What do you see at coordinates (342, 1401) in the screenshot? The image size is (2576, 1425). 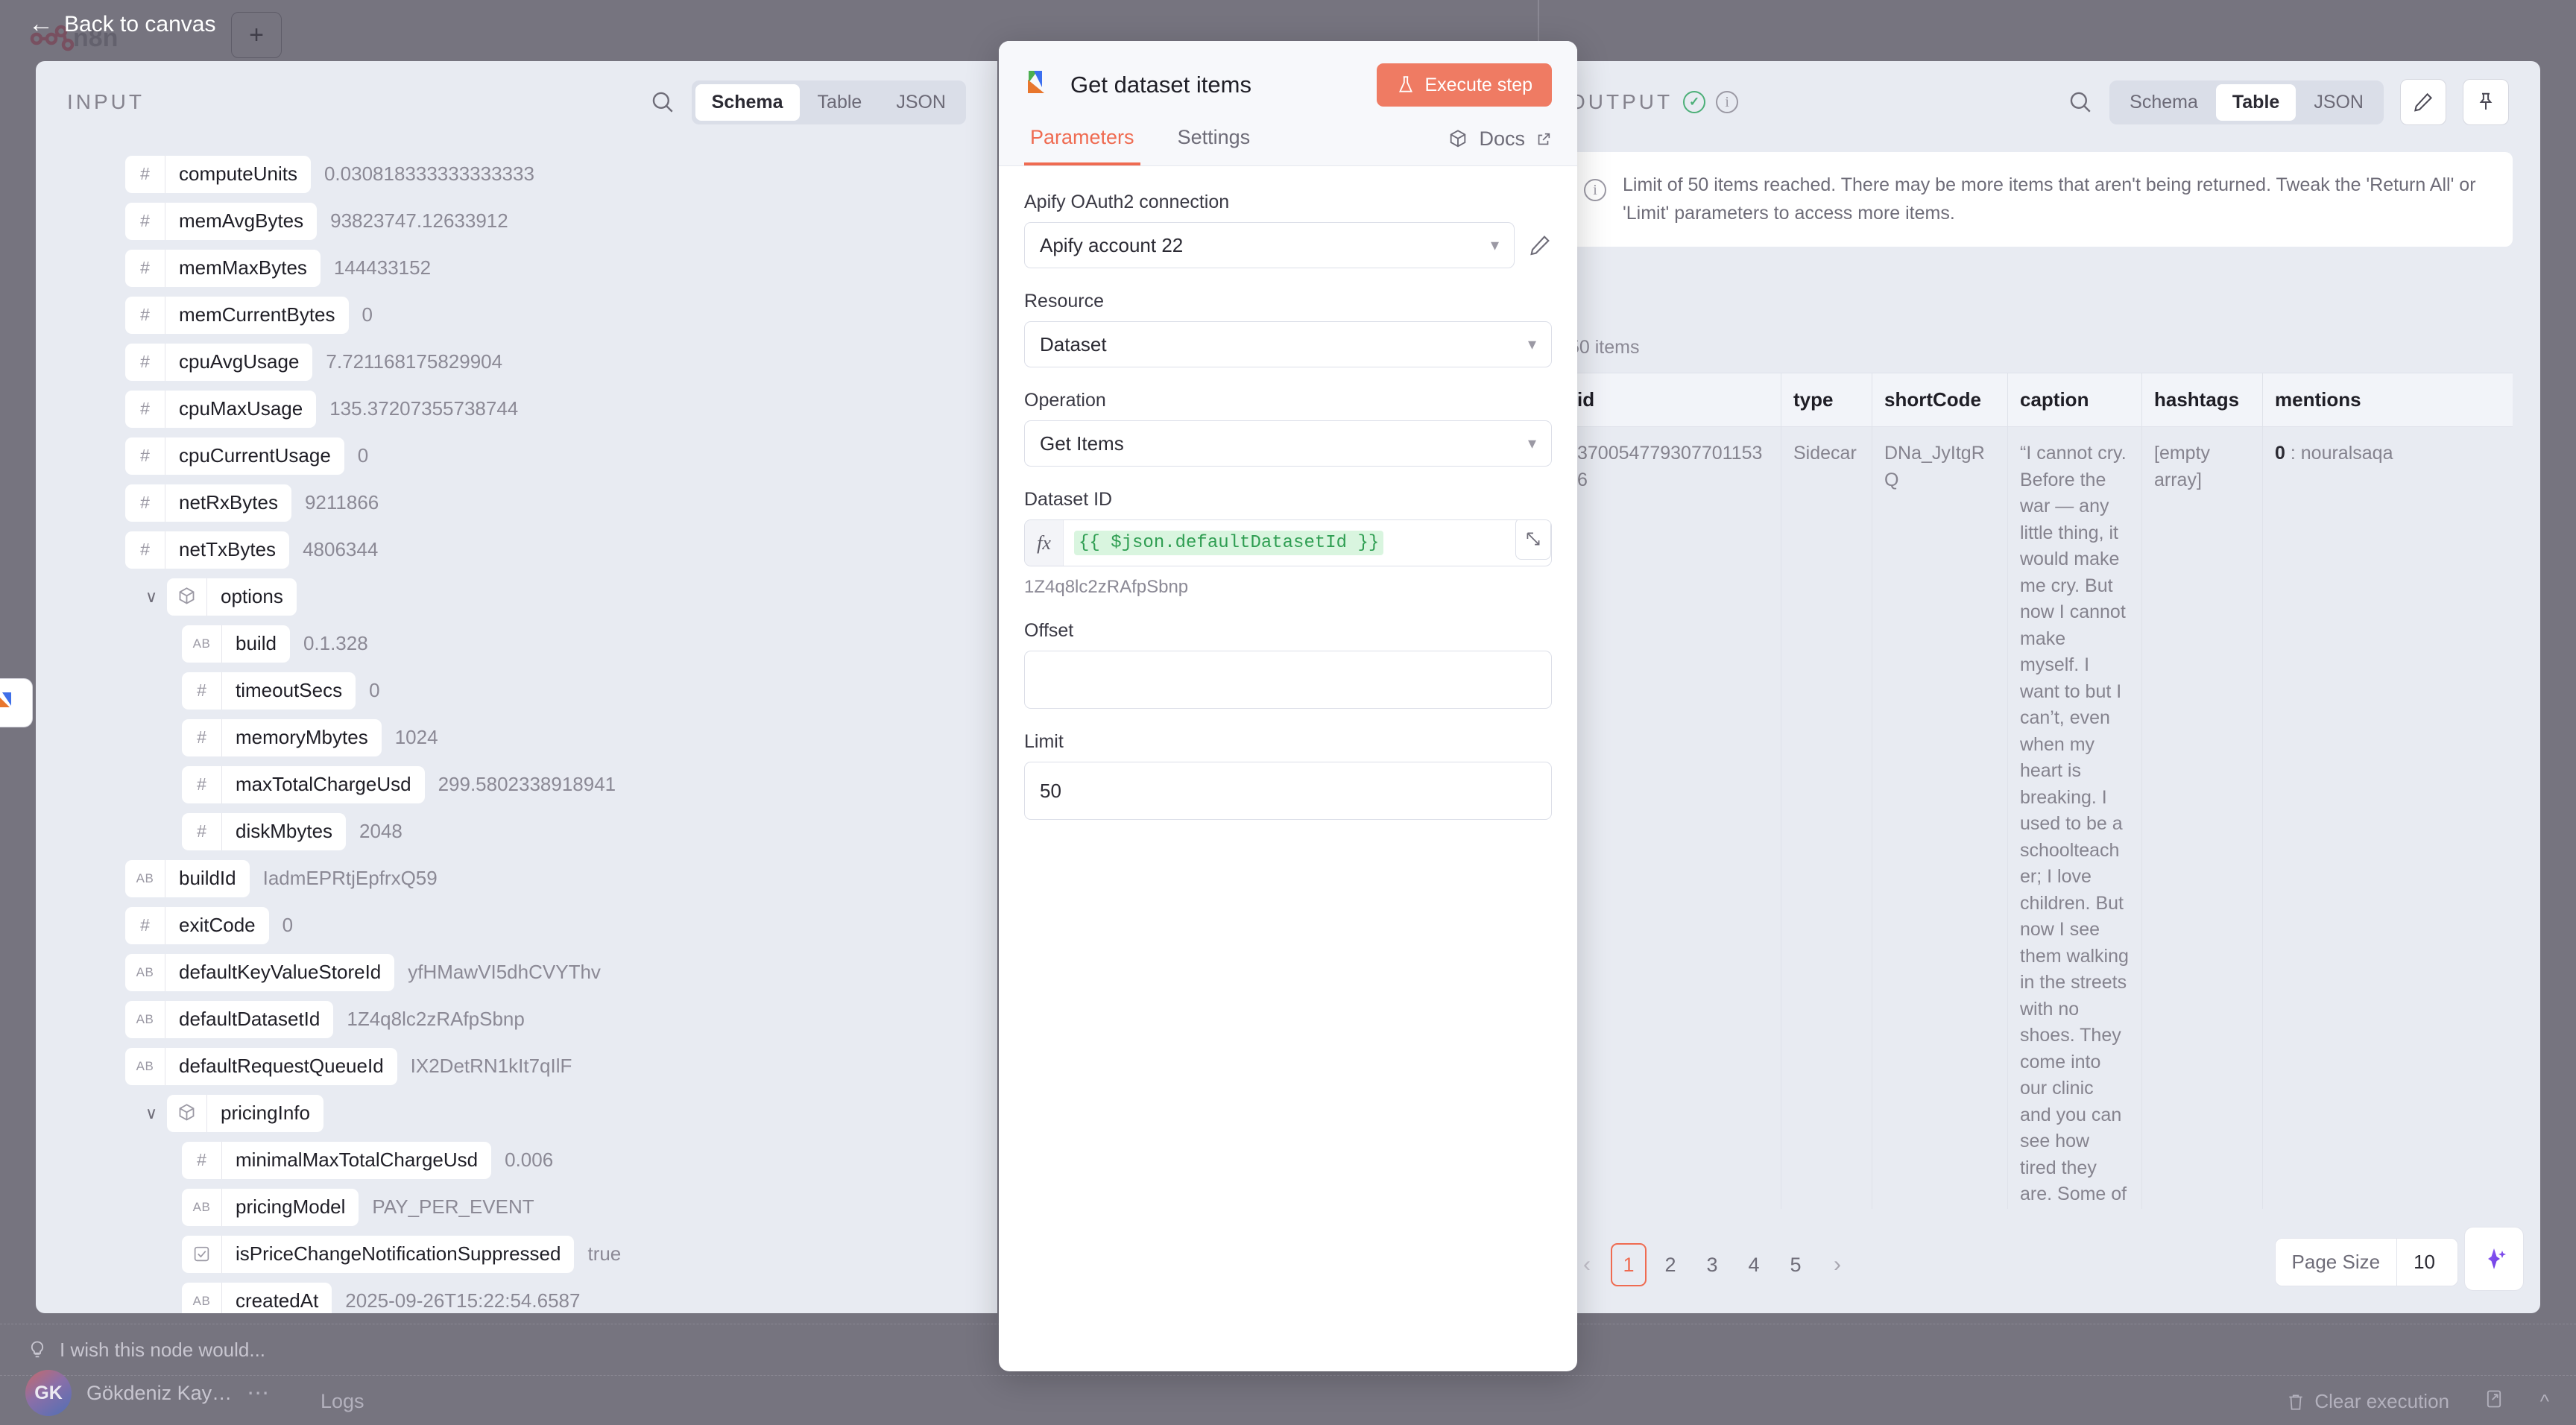 I see `logs-label: Logs` at bounding box center [342, 1401].